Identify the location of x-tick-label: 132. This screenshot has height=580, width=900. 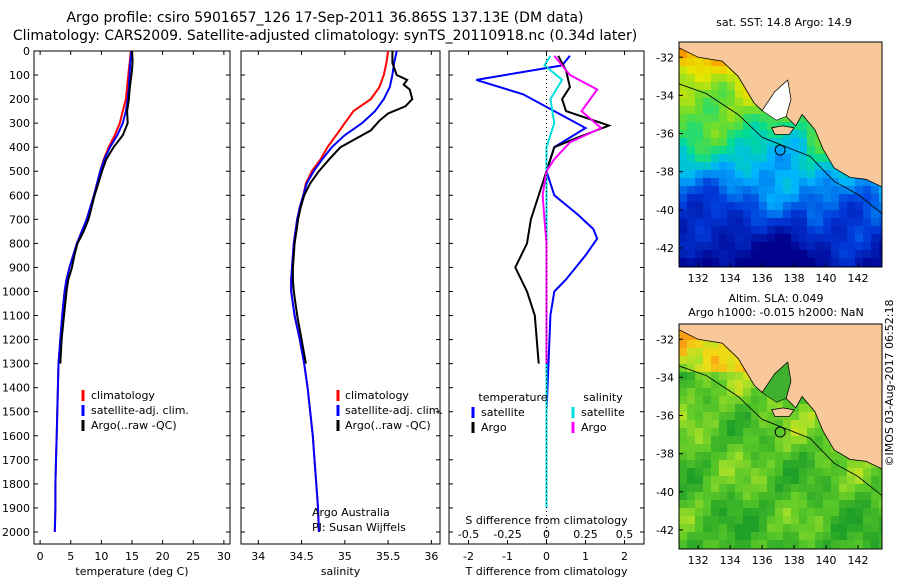
(698, 278).